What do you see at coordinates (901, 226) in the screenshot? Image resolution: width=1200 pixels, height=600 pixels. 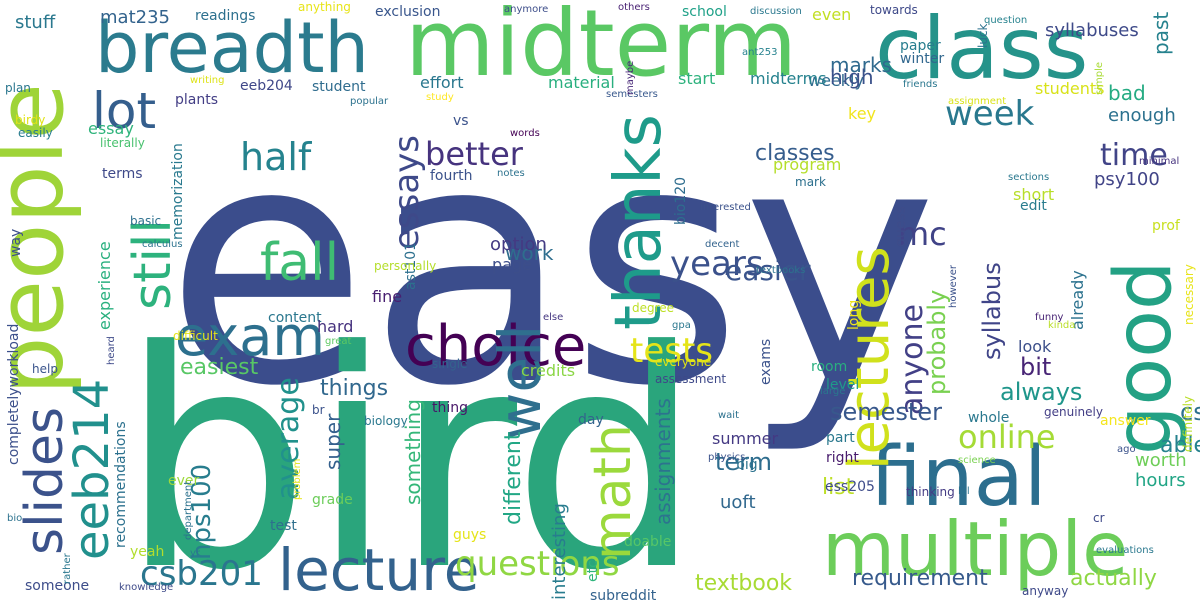 I see `cloud-word: guess` at bounding box center [901, 226].